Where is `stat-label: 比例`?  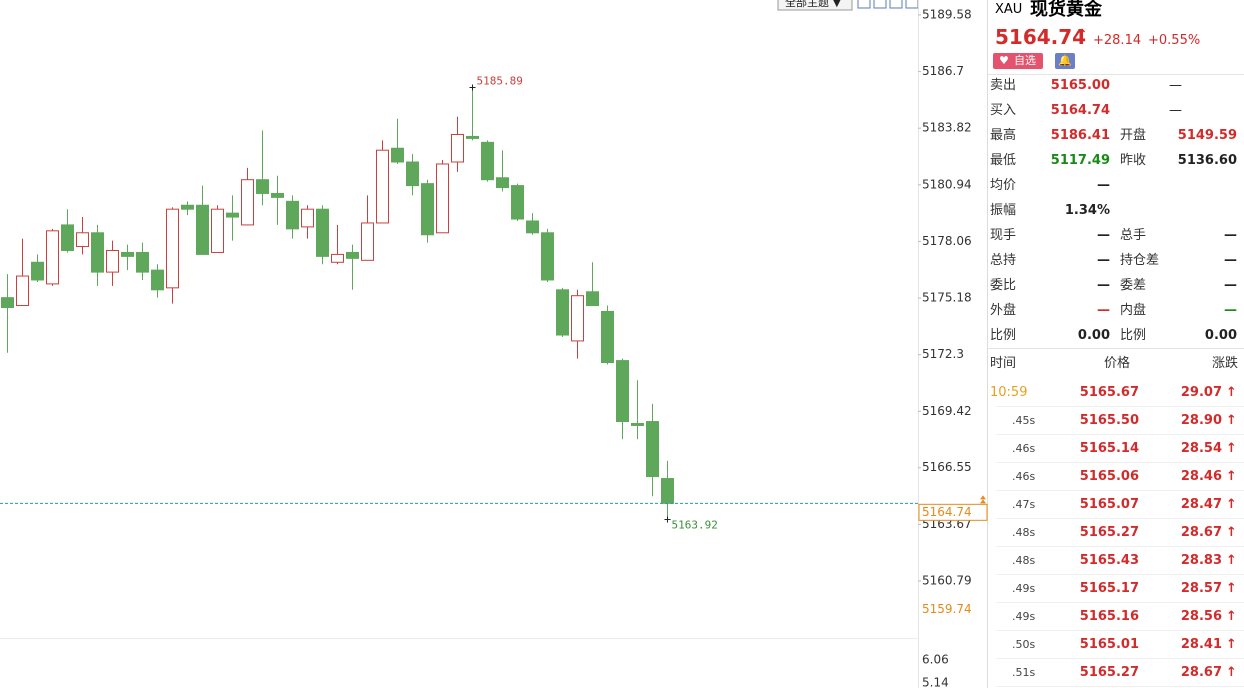 stat-label: 比例 is located at coordinates (1003, 335).